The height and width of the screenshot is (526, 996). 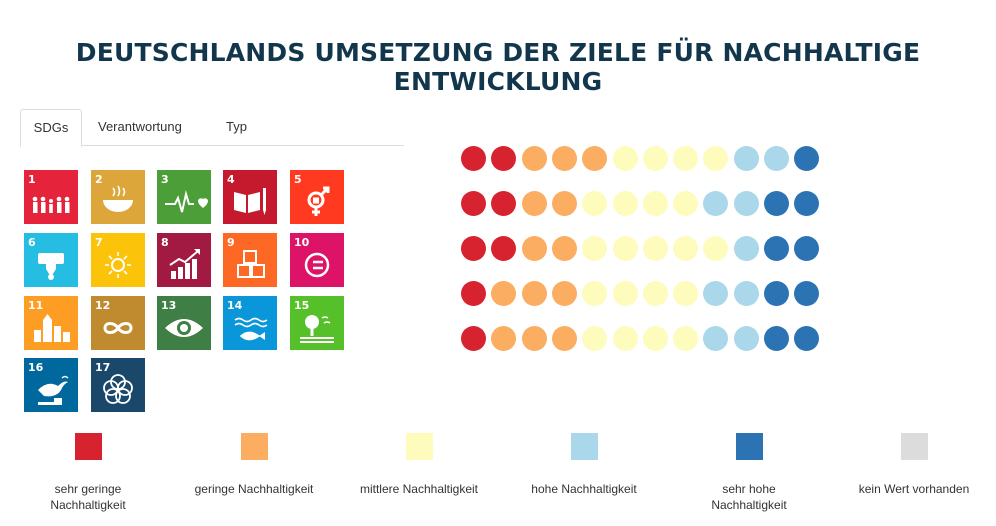 What do you see at coordinates (749, 497) in the screenshot?
I see `legend-label: sehr hohe Nachhaltigkeit` at bounding box center [749, 497].